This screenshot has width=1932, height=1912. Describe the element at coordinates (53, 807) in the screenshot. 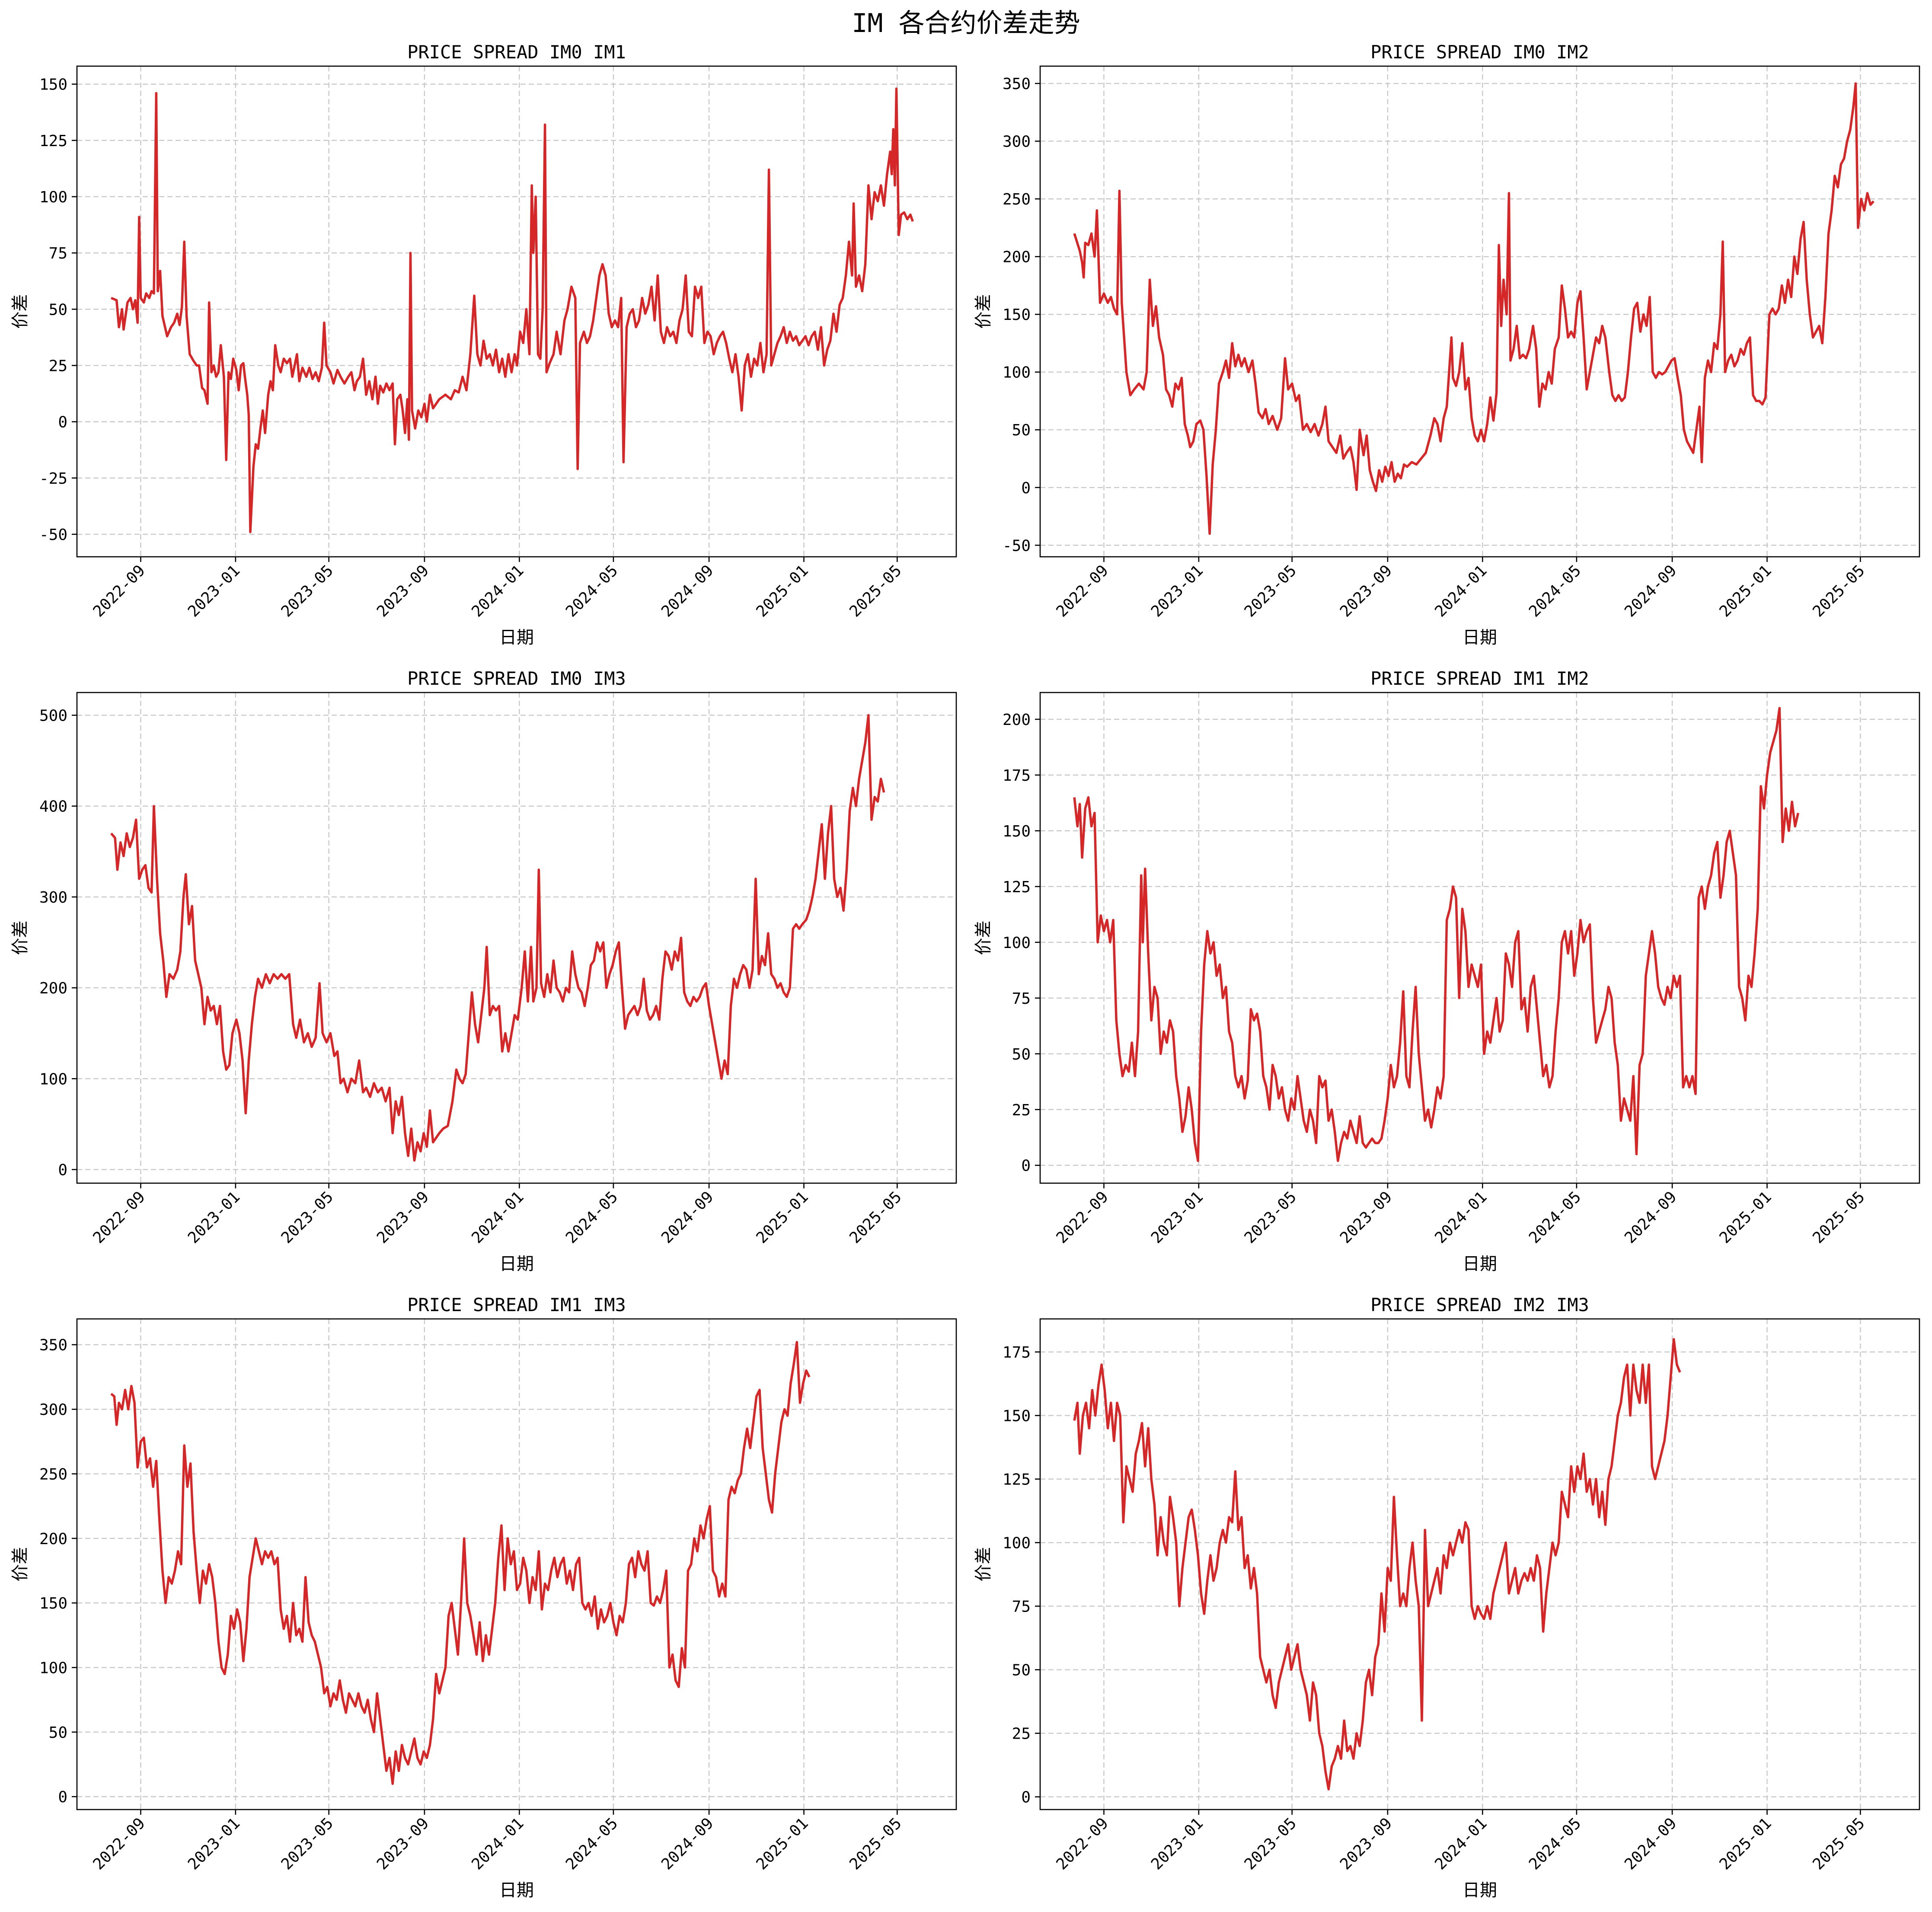

I see `y-tick-label: 400` at that location.